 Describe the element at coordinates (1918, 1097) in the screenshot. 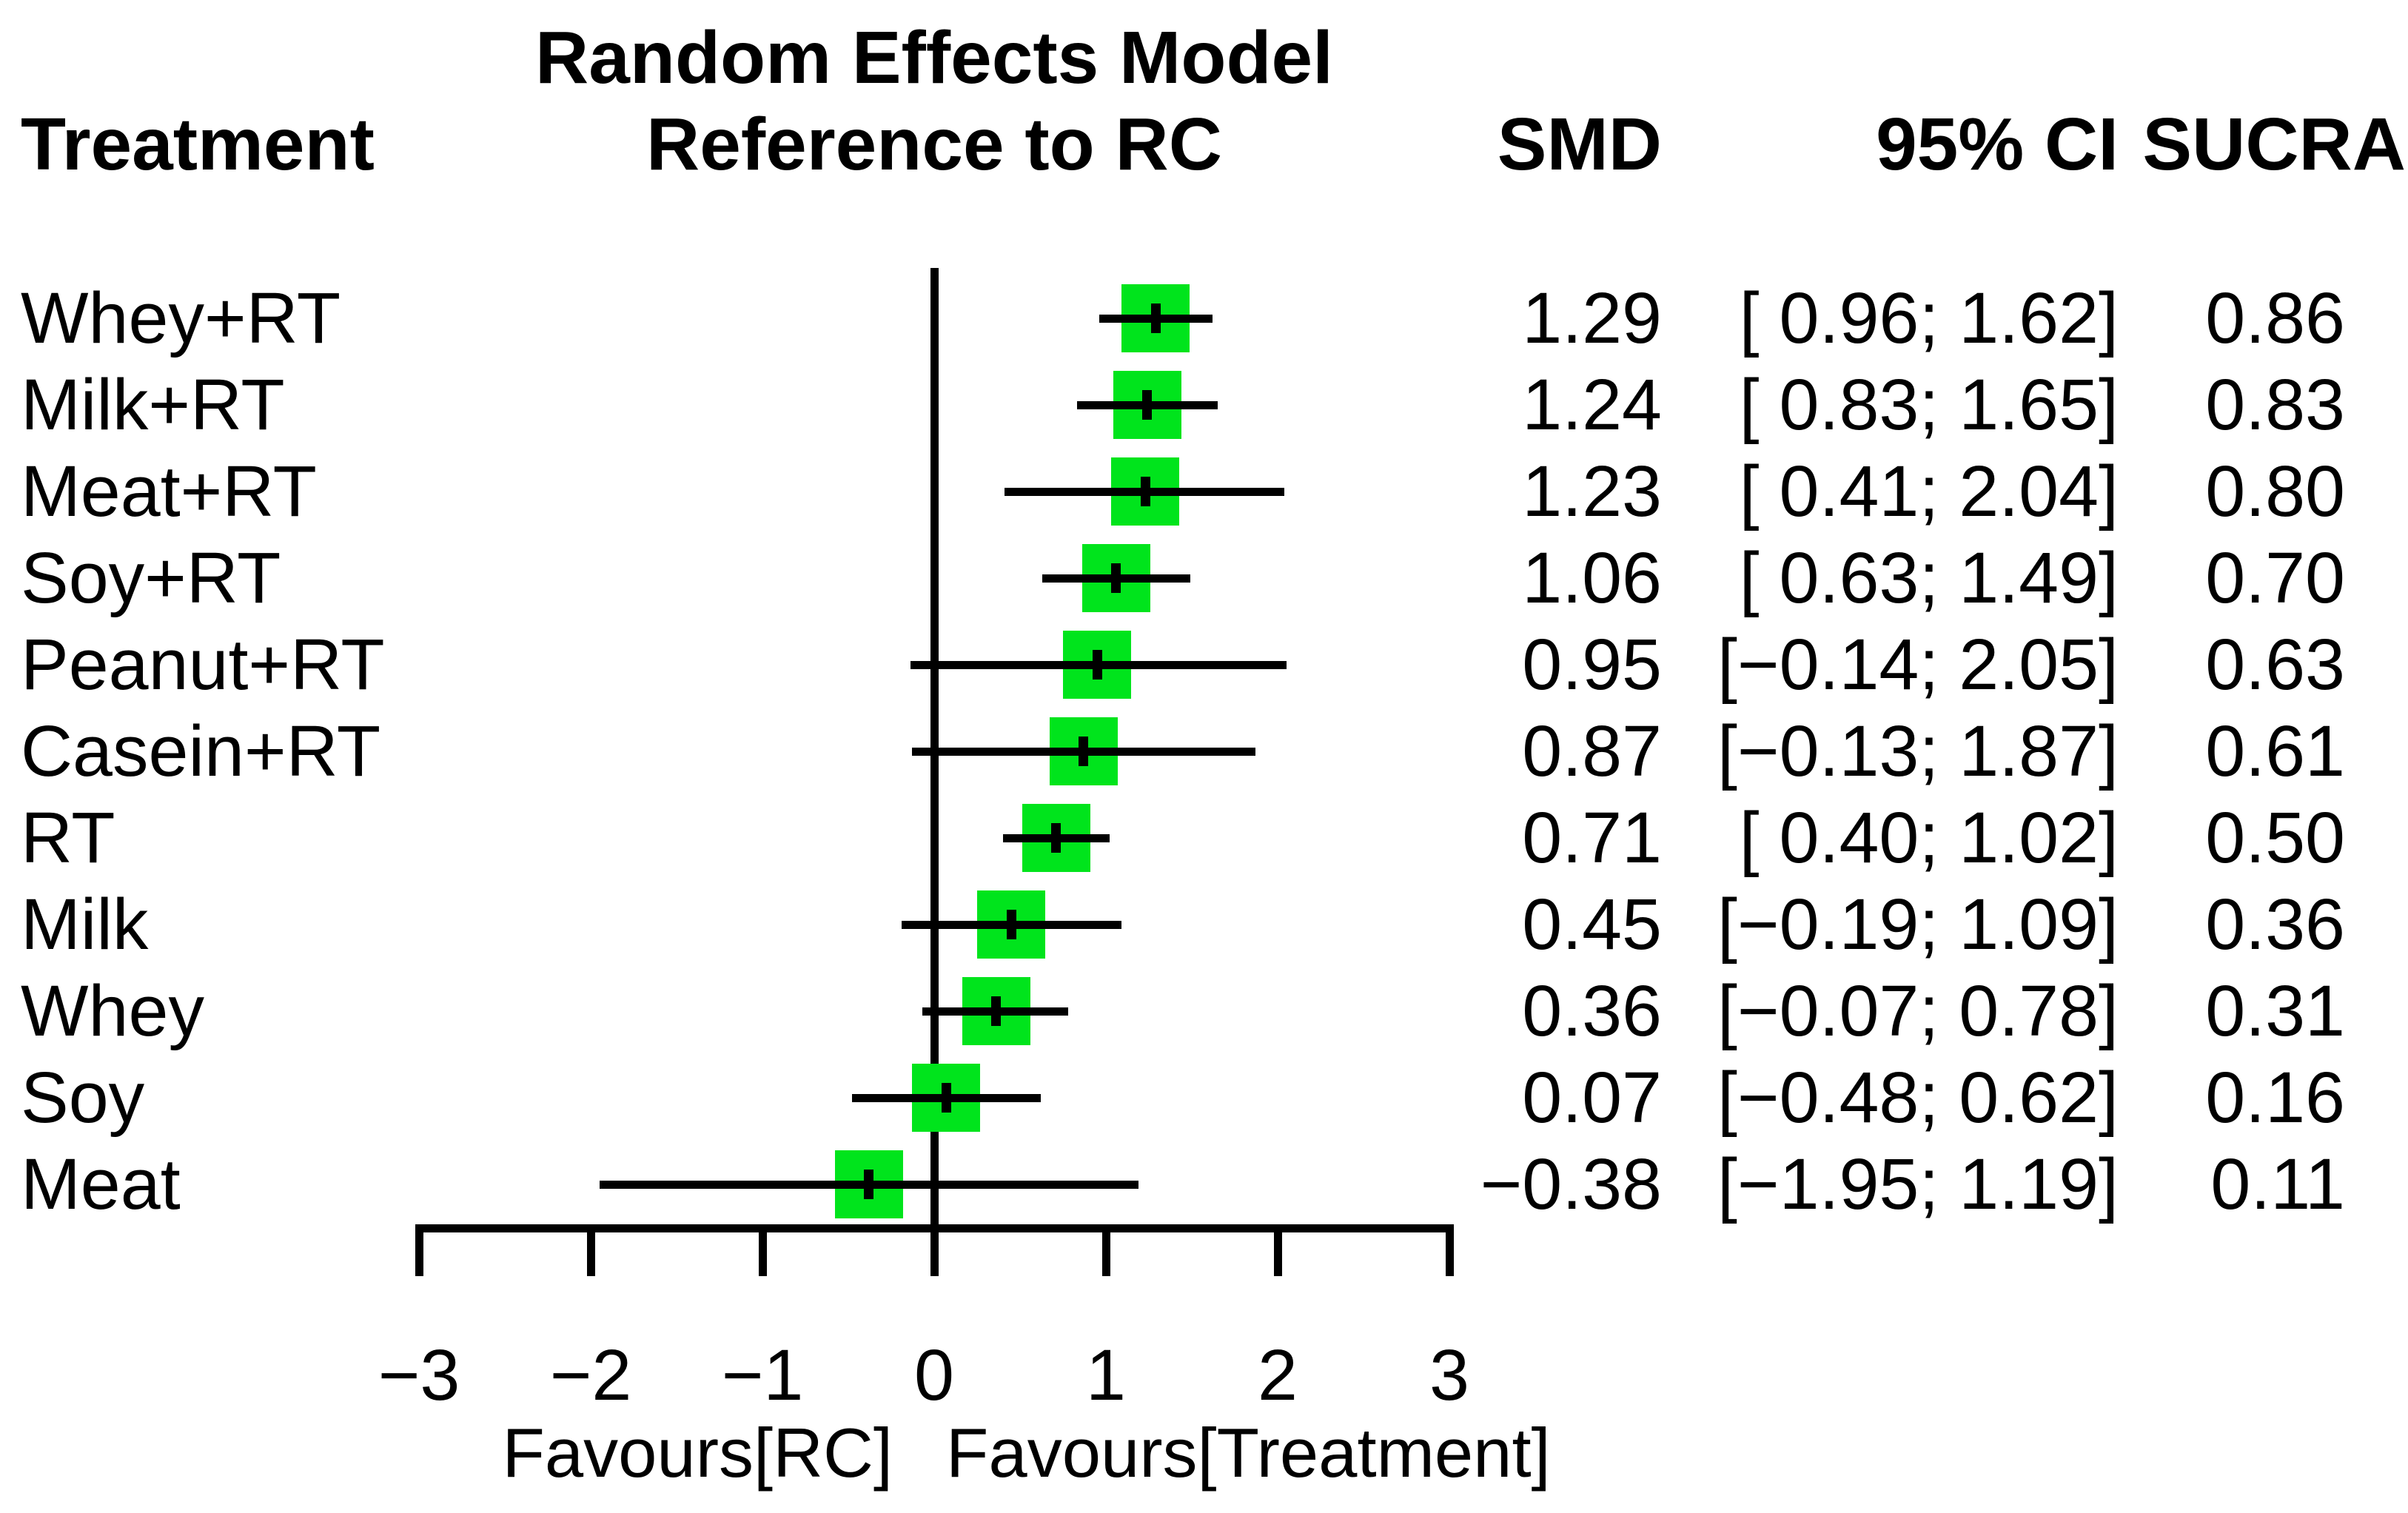

I see `ci-value: [−0.48; 0.62]` at that location.